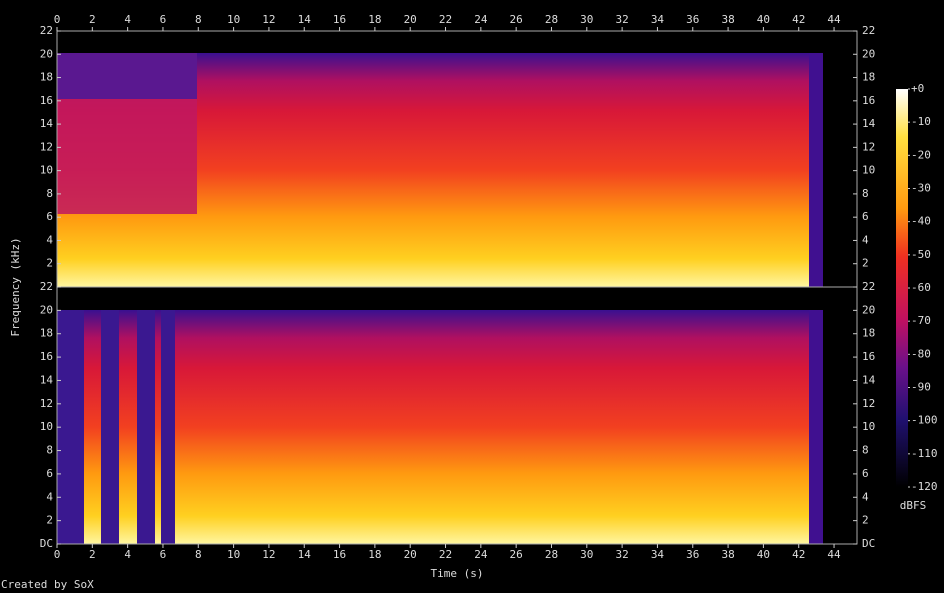 The height and width of the screenshot is (593, 944). Describe the element at coordinates (410, 19) in the screenshot. I see `x-tick-label-top: 20` at that location.